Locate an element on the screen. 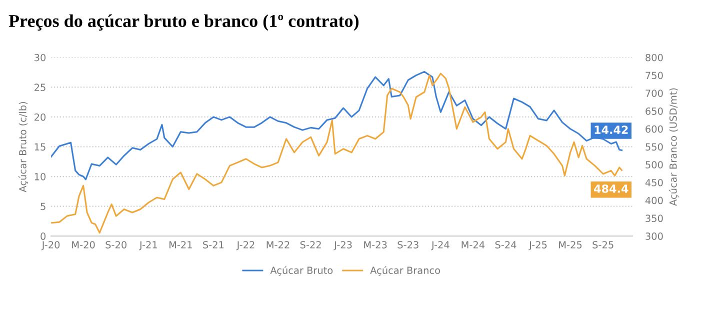 This screenshot has width=709, height=319. y-tick-label: 5 is located at coordinates (43, 206).